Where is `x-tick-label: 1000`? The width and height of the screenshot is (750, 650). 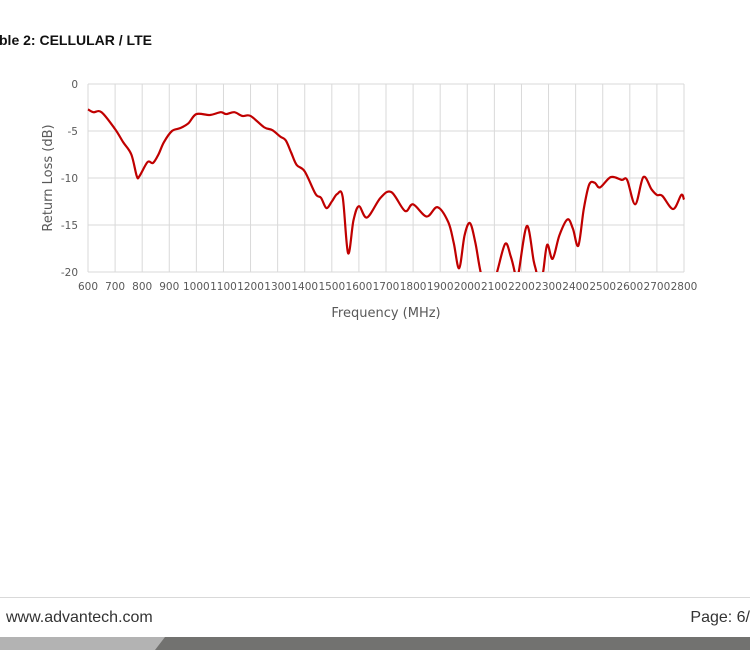
x-tick-label: 1000 is located at coordinates (196, 287).